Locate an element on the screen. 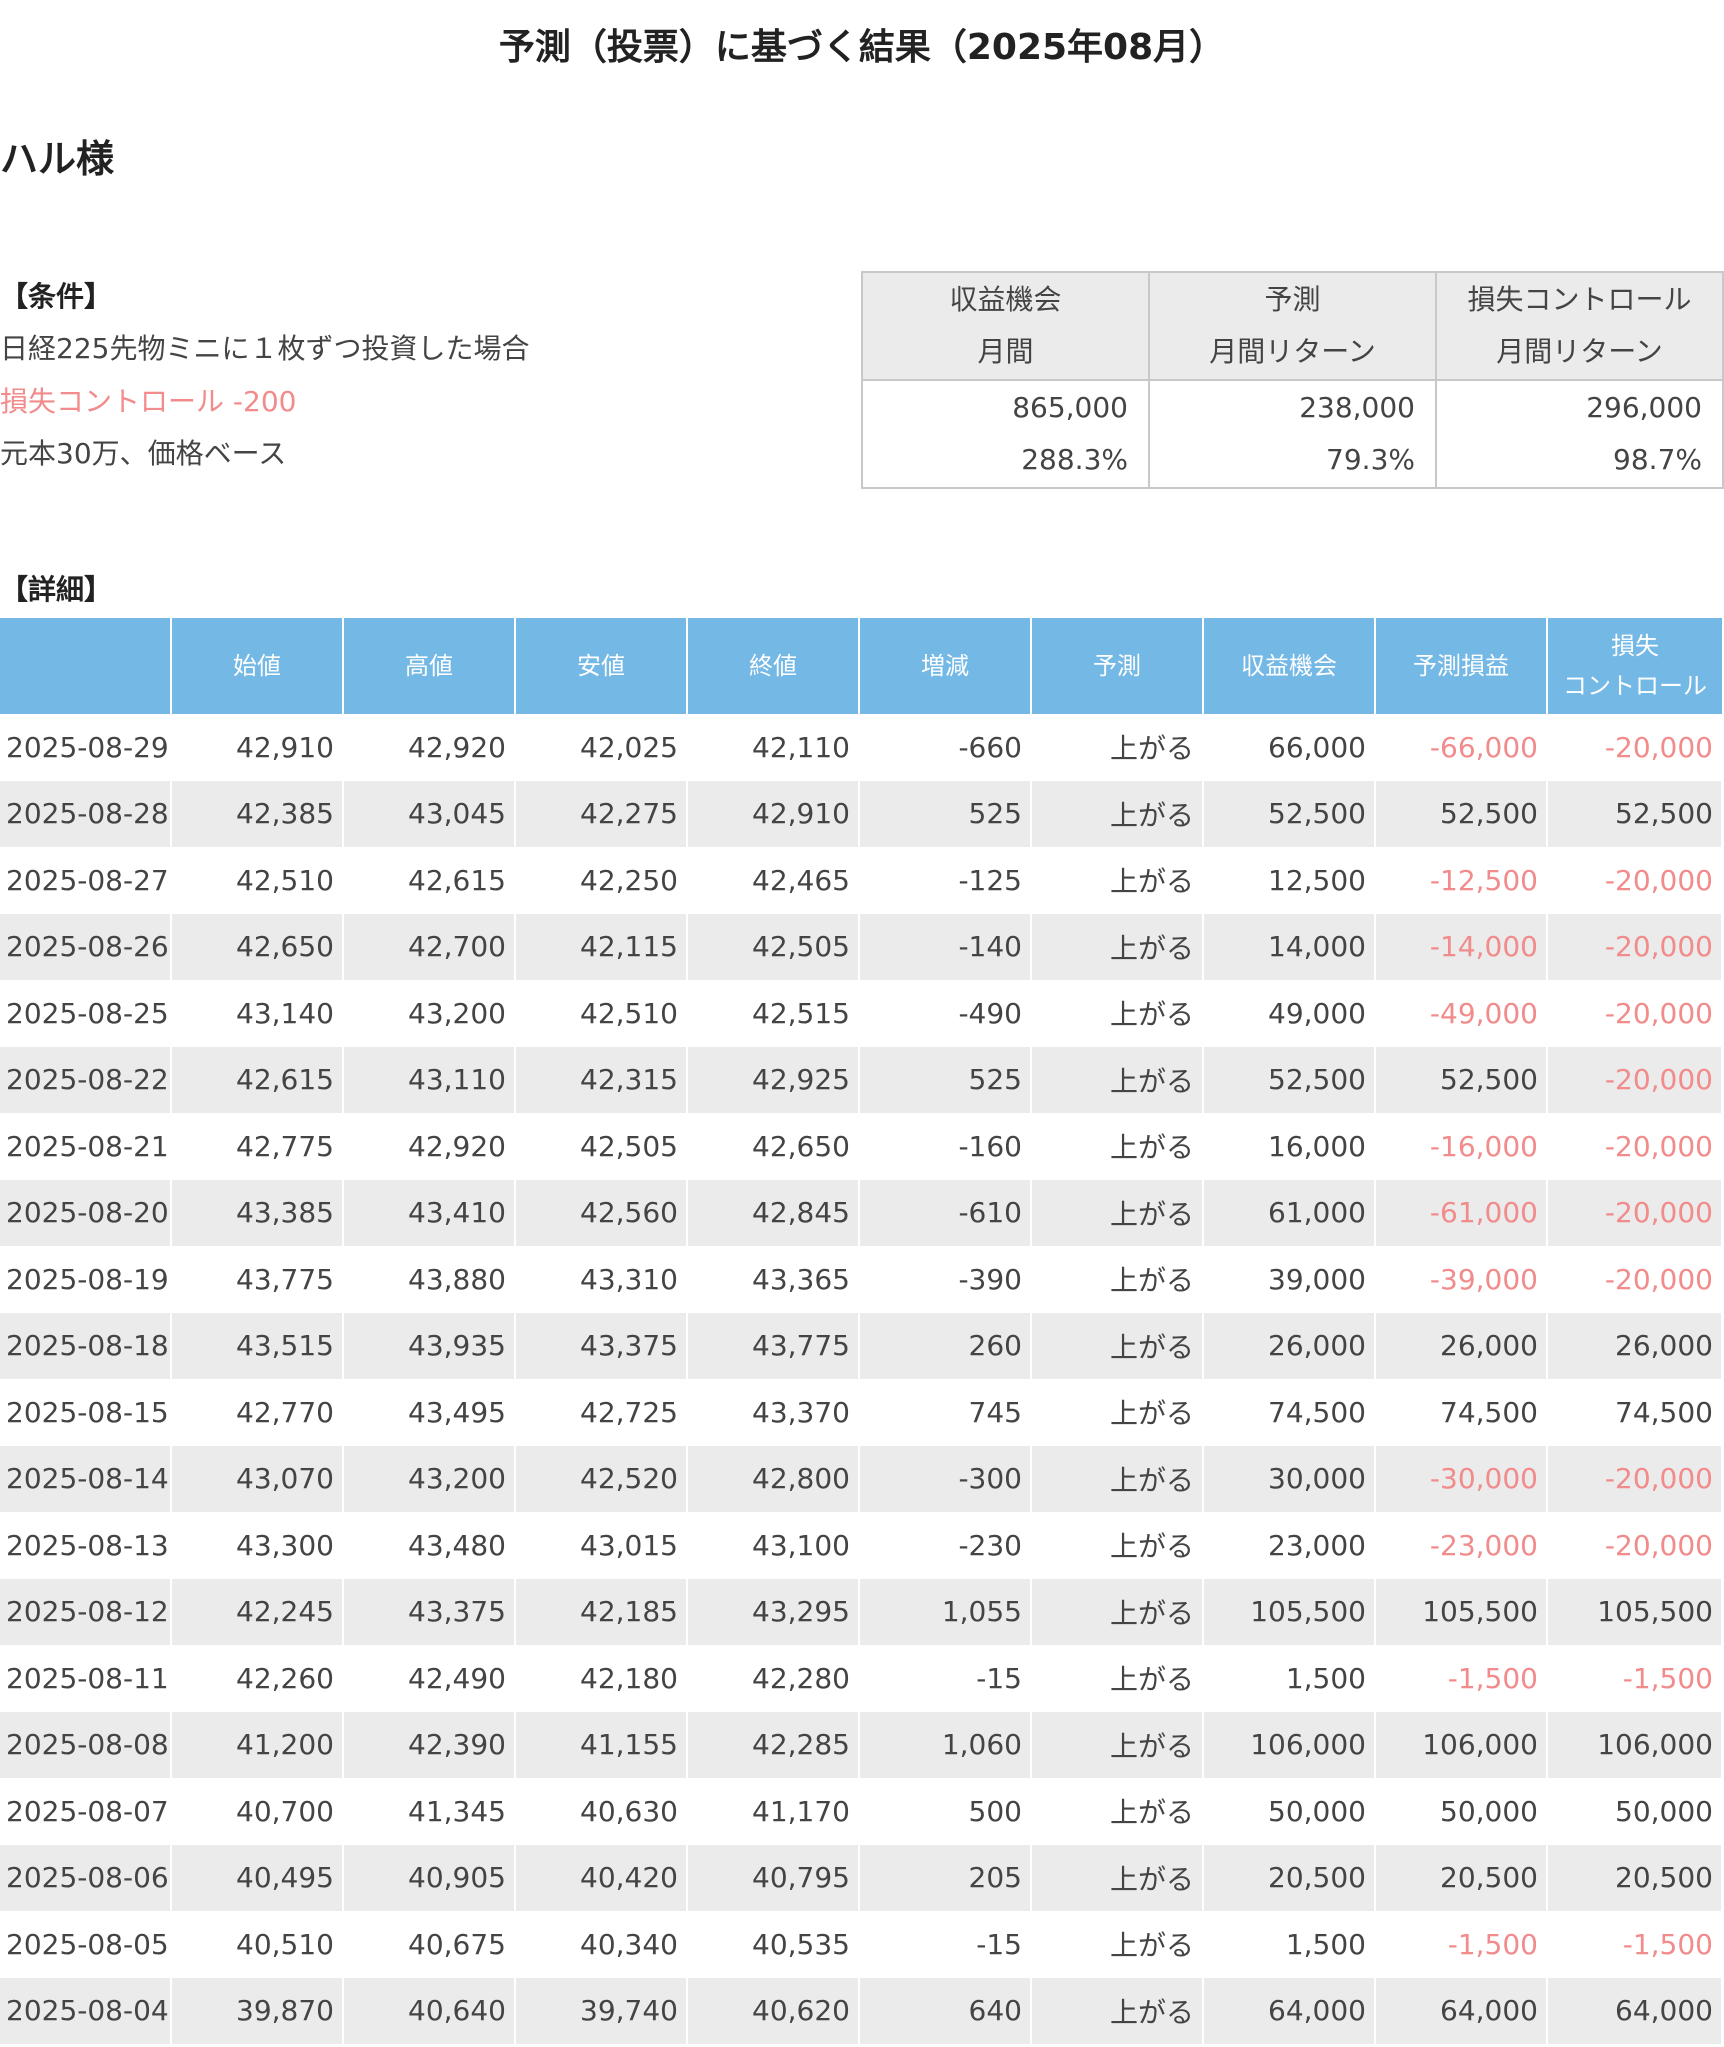  condition-line-1: 日経225先物ミニに１枚ずつ投資した場合 is located at coordinates (265, 348).